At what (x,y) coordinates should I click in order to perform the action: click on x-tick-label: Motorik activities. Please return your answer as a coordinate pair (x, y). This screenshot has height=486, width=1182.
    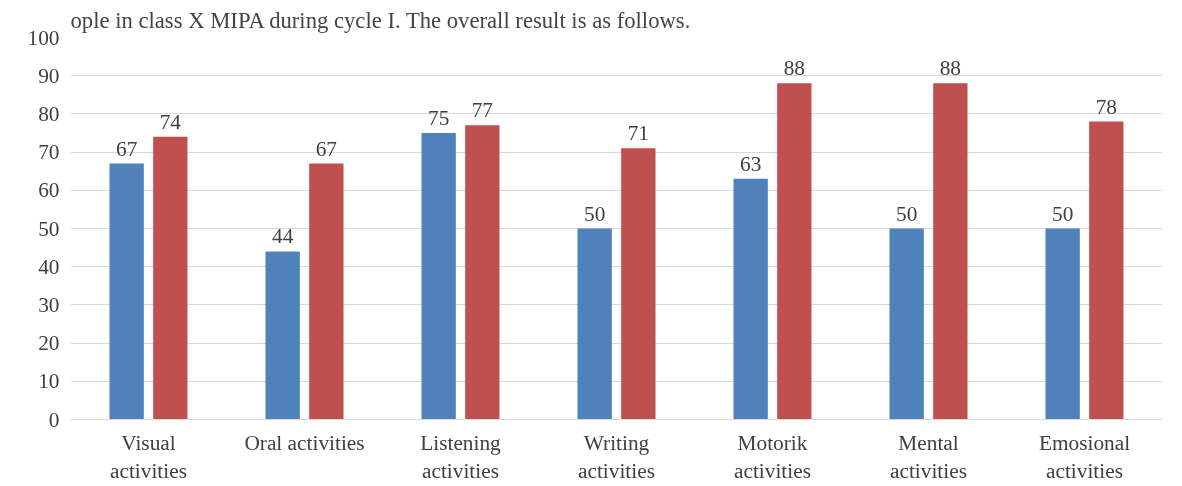
    Looking at the image, I should click on (772, 457).